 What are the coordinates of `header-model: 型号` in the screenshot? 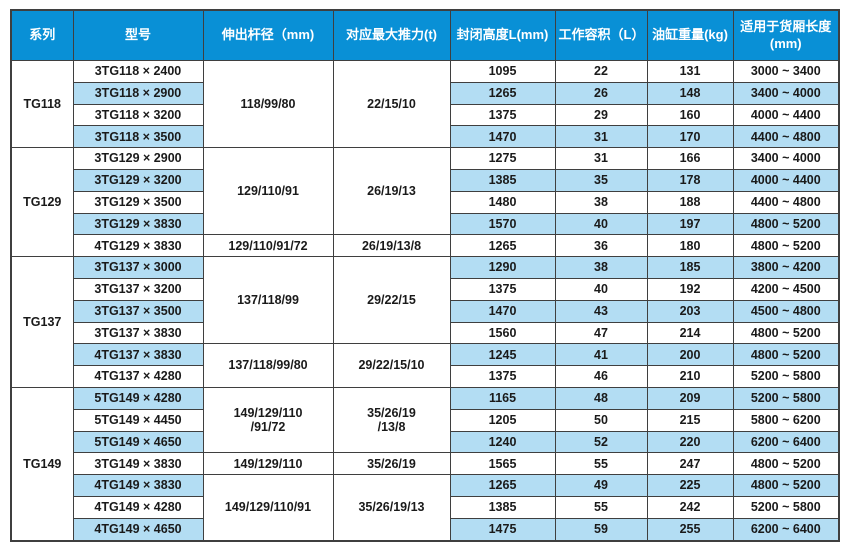 It's located at (138, 35).